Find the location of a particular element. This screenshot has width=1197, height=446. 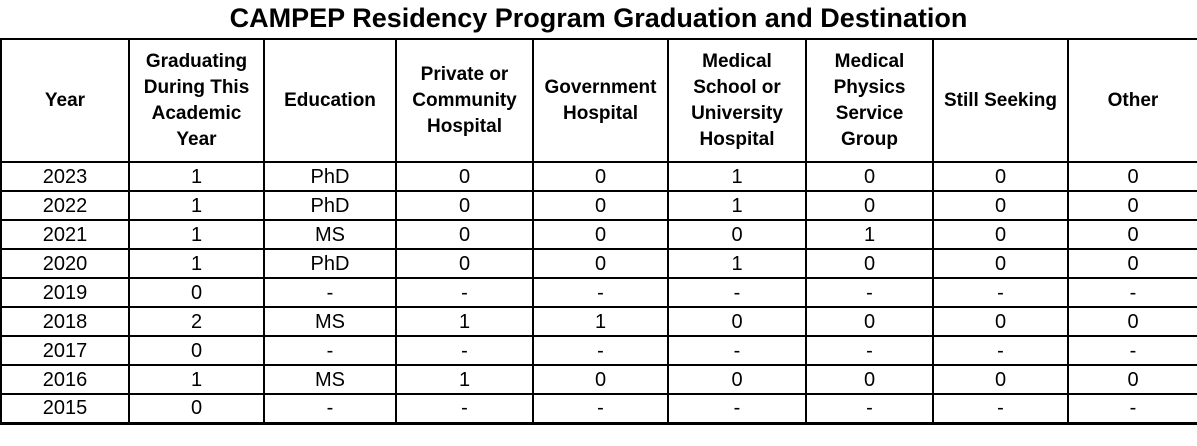

table-row-2022: 2022 1 PhD 0 0 1 0 0 0 is located at coordinates (598, 205).